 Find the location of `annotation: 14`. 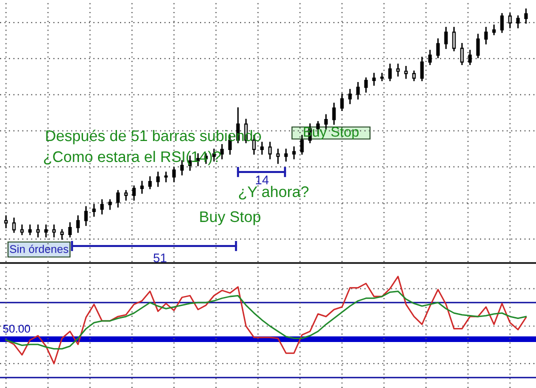

annotation: 14 is located at coordinates (262, 180).